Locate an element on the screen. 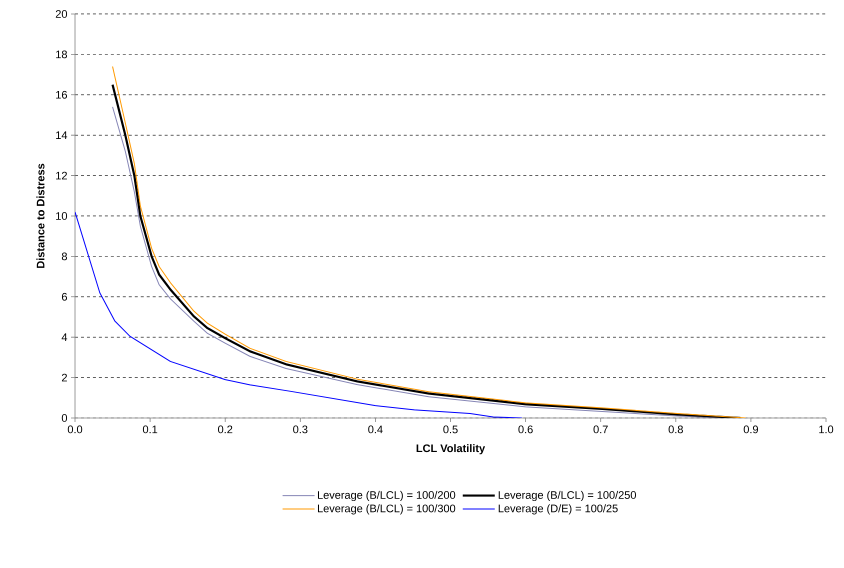 The height and width of the screenshot is (568, 844). x-tick-label: 0.3 is located at coordinates (300, 430).